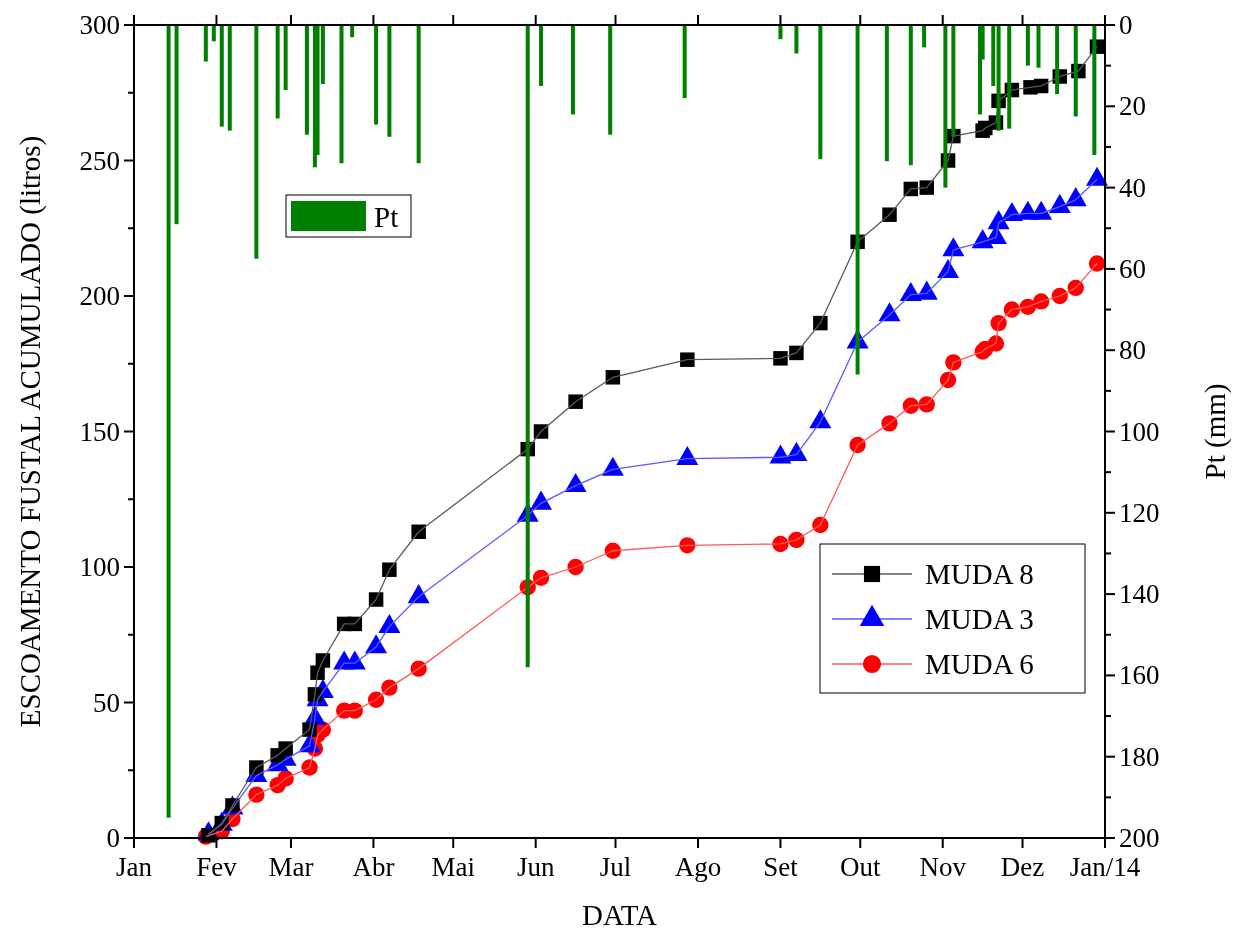 Image resolution: width=1245 pixels, height=940 pixels. I want to click on y-tick-label: 0, so click(113, 838).